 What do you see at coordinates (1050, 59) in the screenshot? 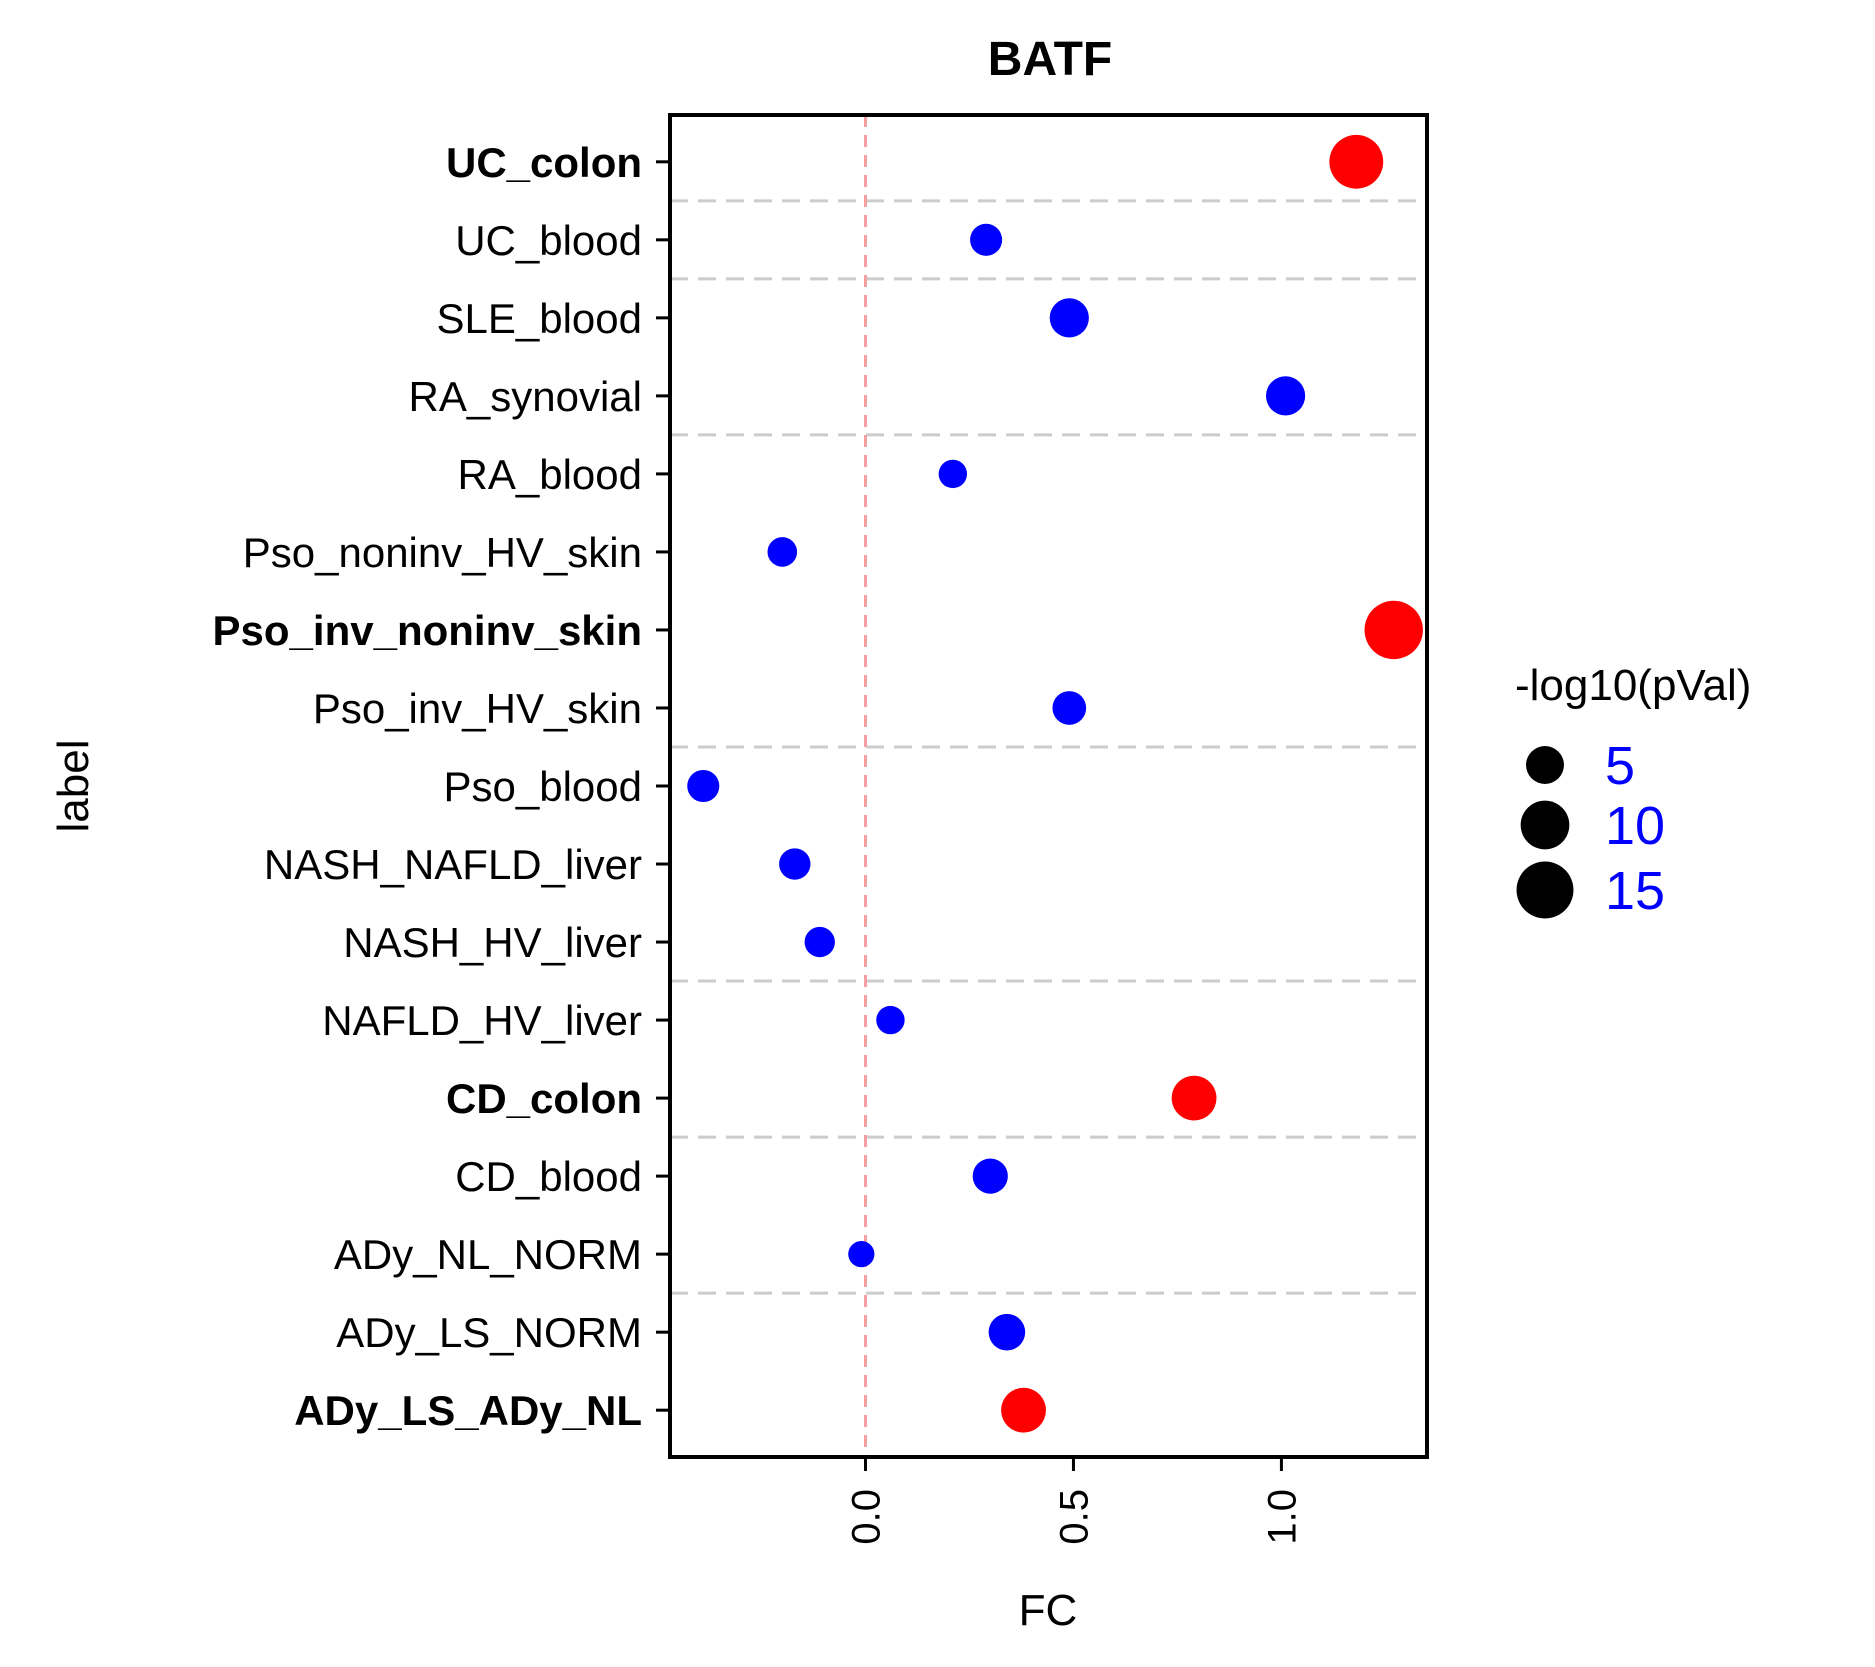
I see `chart-title: BATF` at bounding box center [1050, 59].